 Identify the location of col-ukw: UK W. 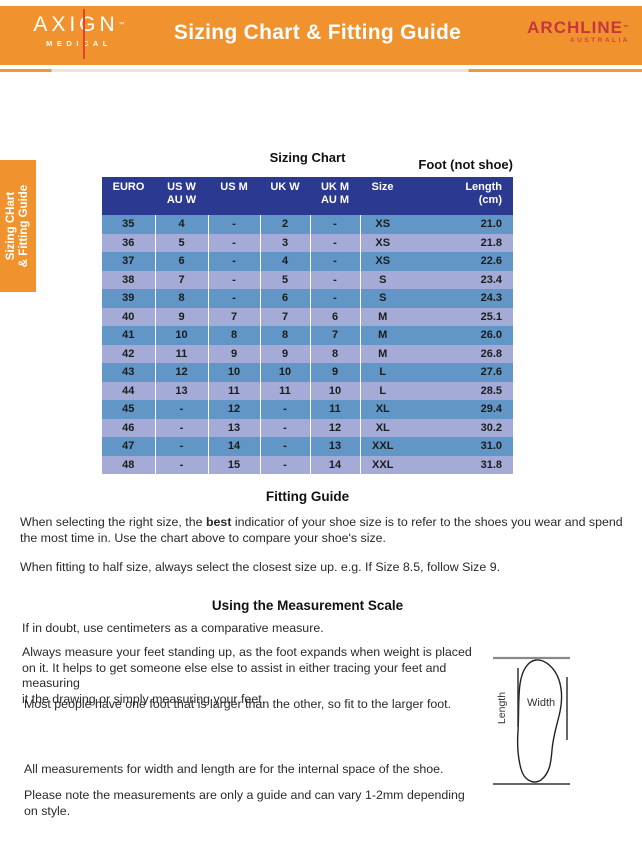
(285, 196).